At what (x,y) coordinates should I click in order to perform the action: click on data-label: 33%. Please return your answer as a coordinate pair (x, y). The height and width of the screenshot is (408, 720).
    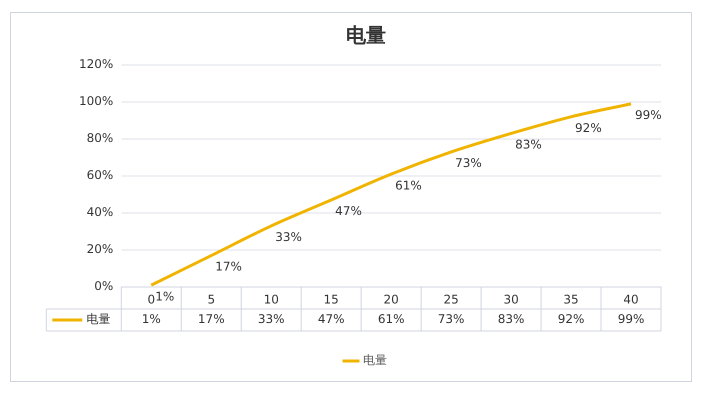
    Looking at the image, I should click on (271, 319).